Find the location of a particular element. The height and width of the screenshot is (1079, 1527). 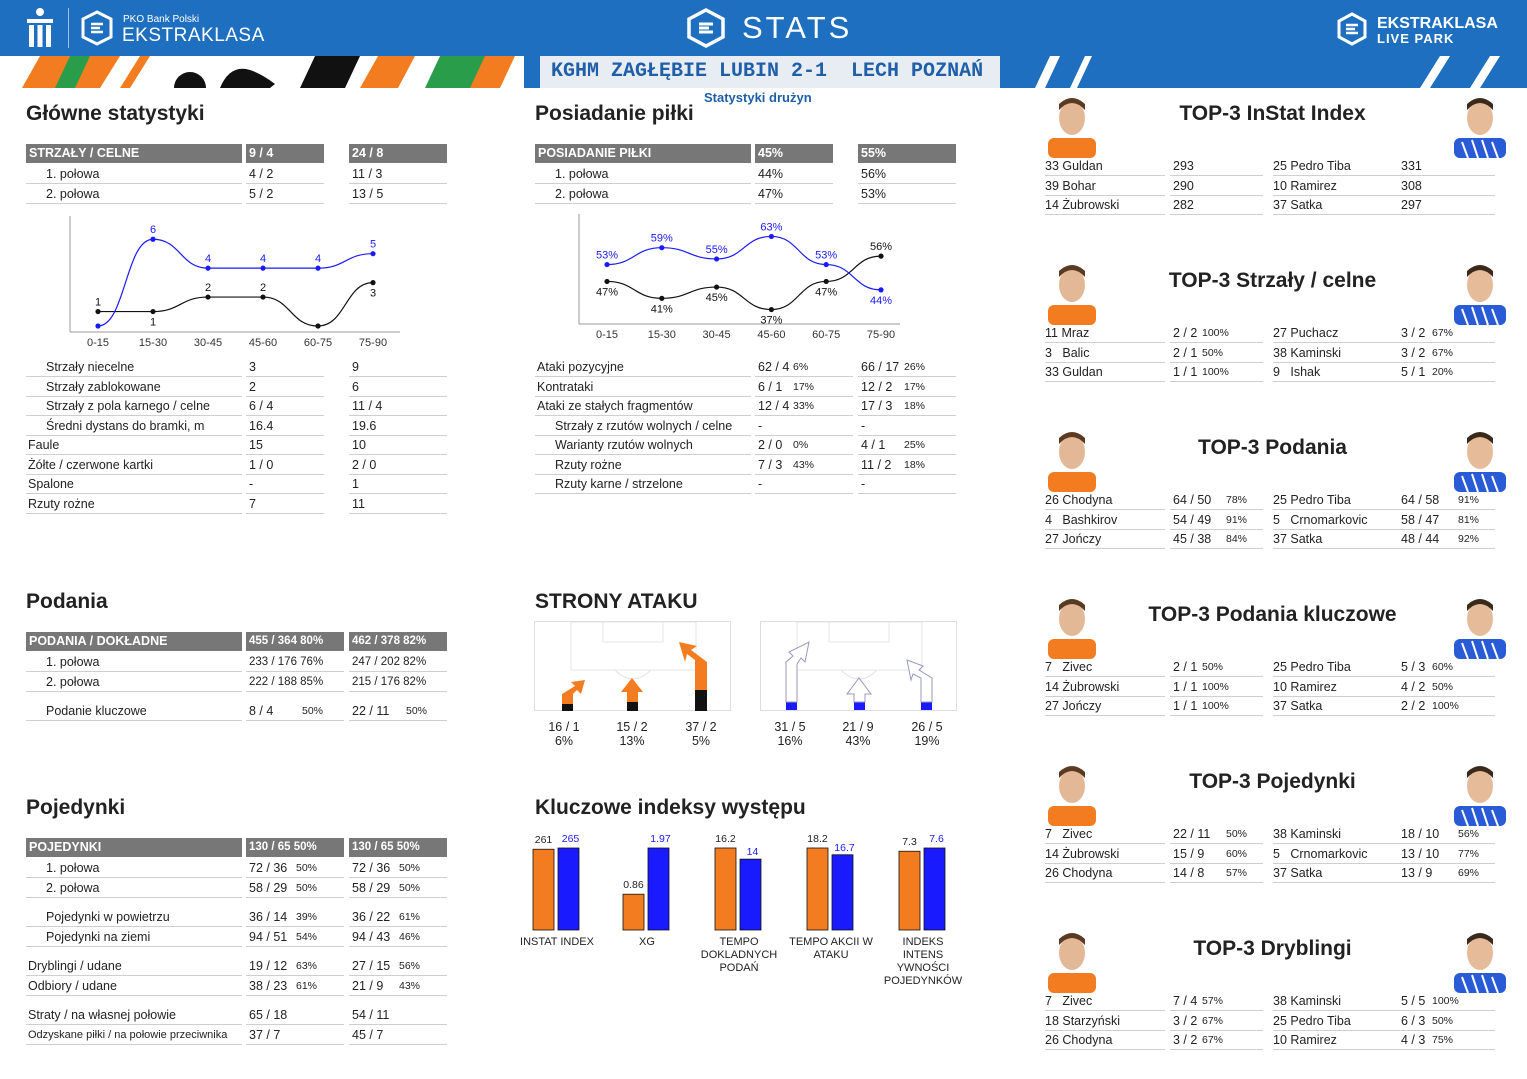

row-home-value: 7 / 3 is located at coordinates (770, 464).